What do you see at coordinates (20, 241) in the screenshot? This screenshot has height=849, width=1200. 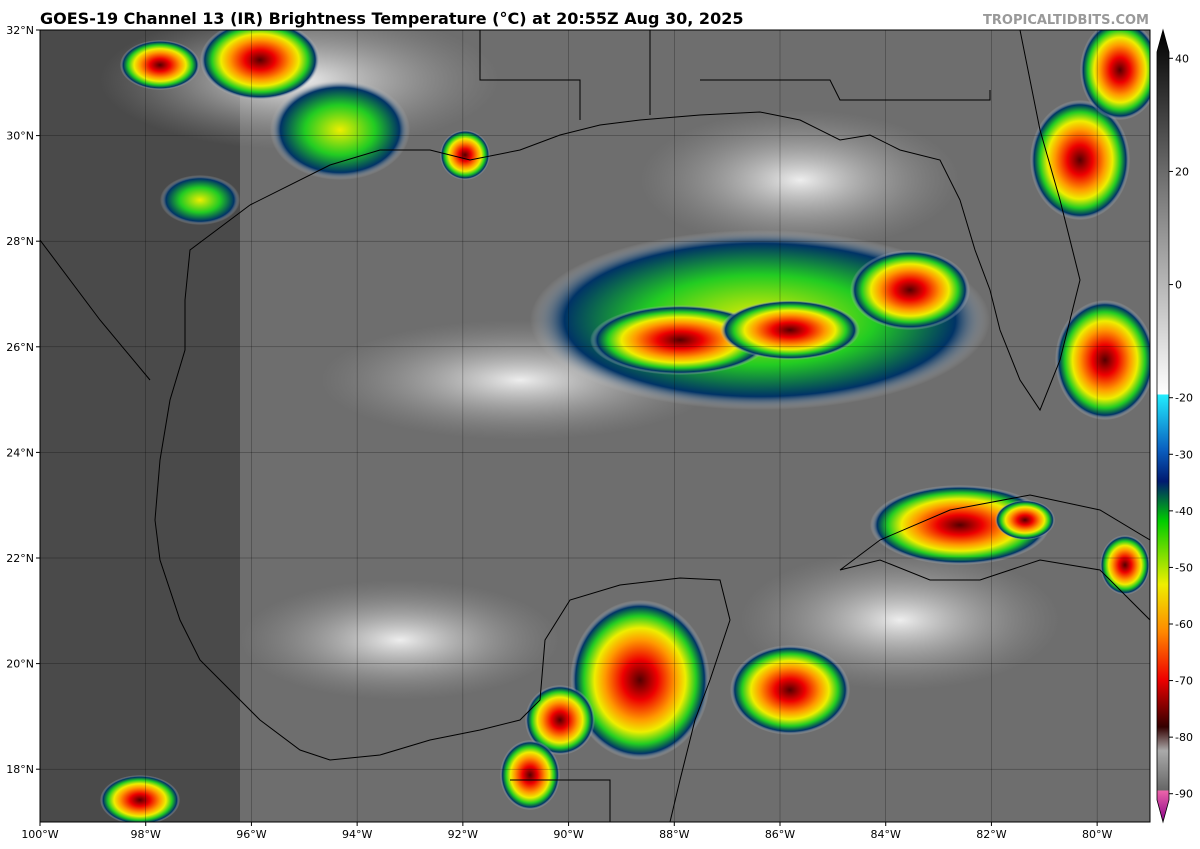 I see `y-tick-label: 28°N` at bounding box center [20, 241].